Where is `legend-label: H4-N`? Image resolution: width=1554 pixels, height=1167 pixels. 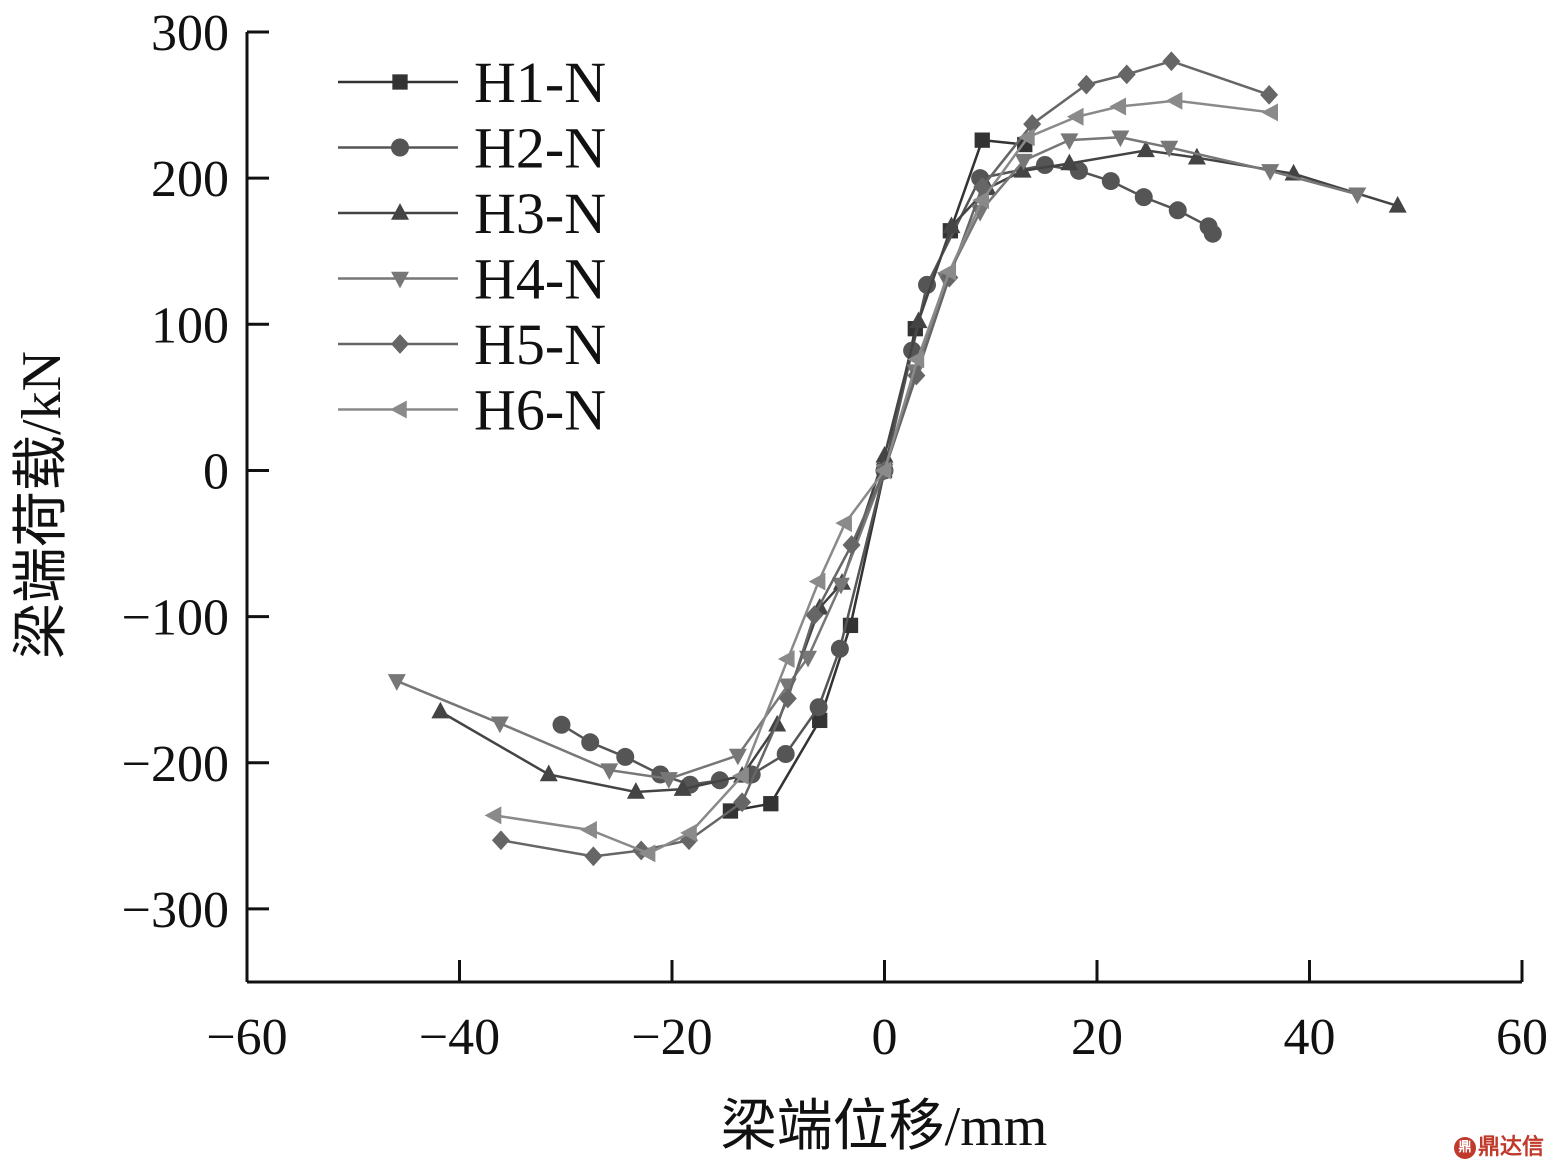 legend-label: H4-N is located at coordinates (540, 279).